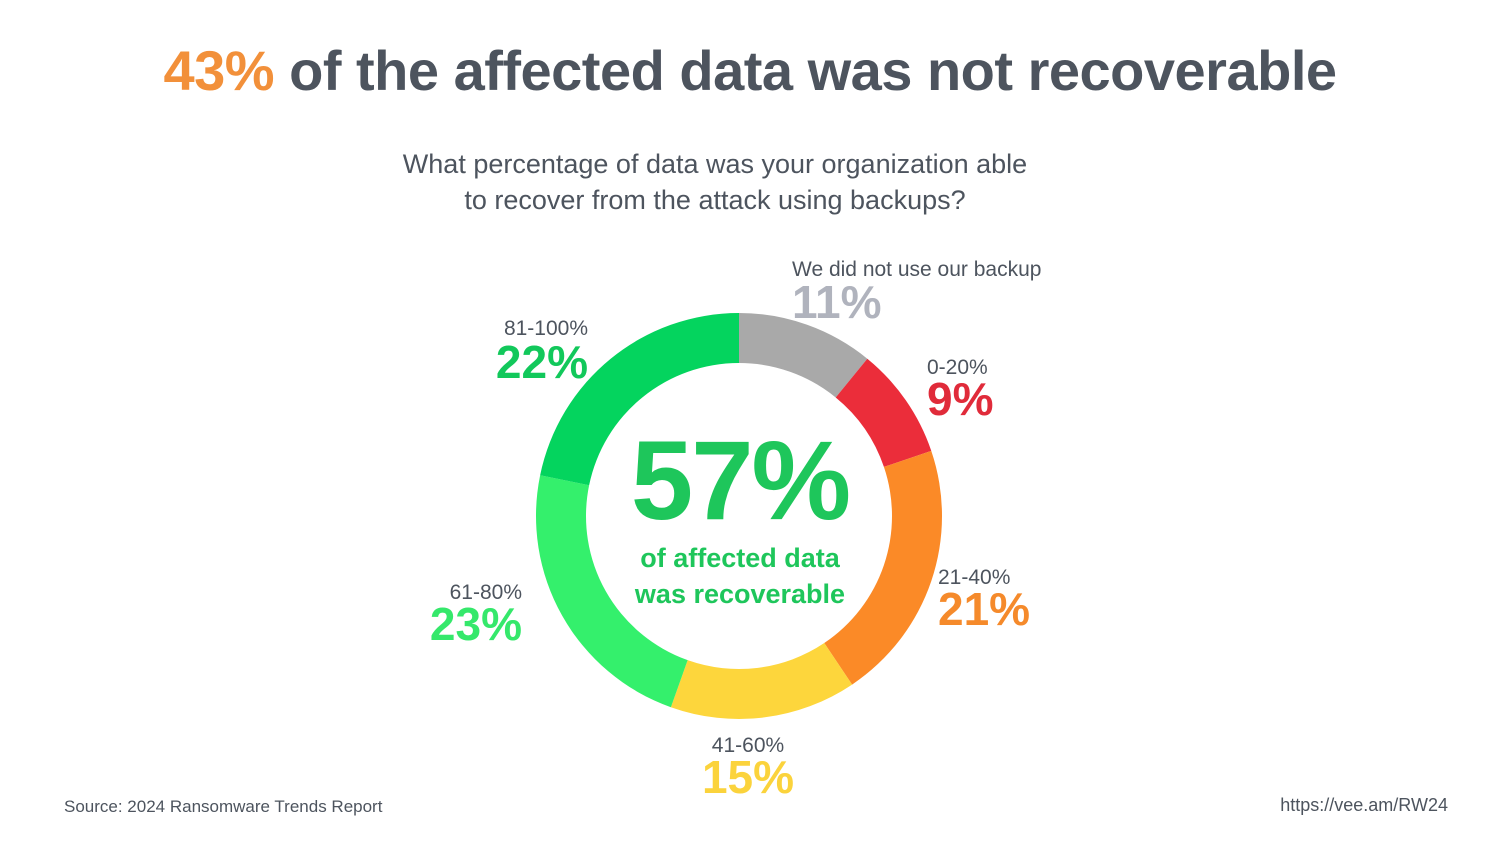  What do you see at coordinates (805, 70) in the screenshot?
I see `headline-text: of the affected data was not recoverable` at bounding box center [805, 70].